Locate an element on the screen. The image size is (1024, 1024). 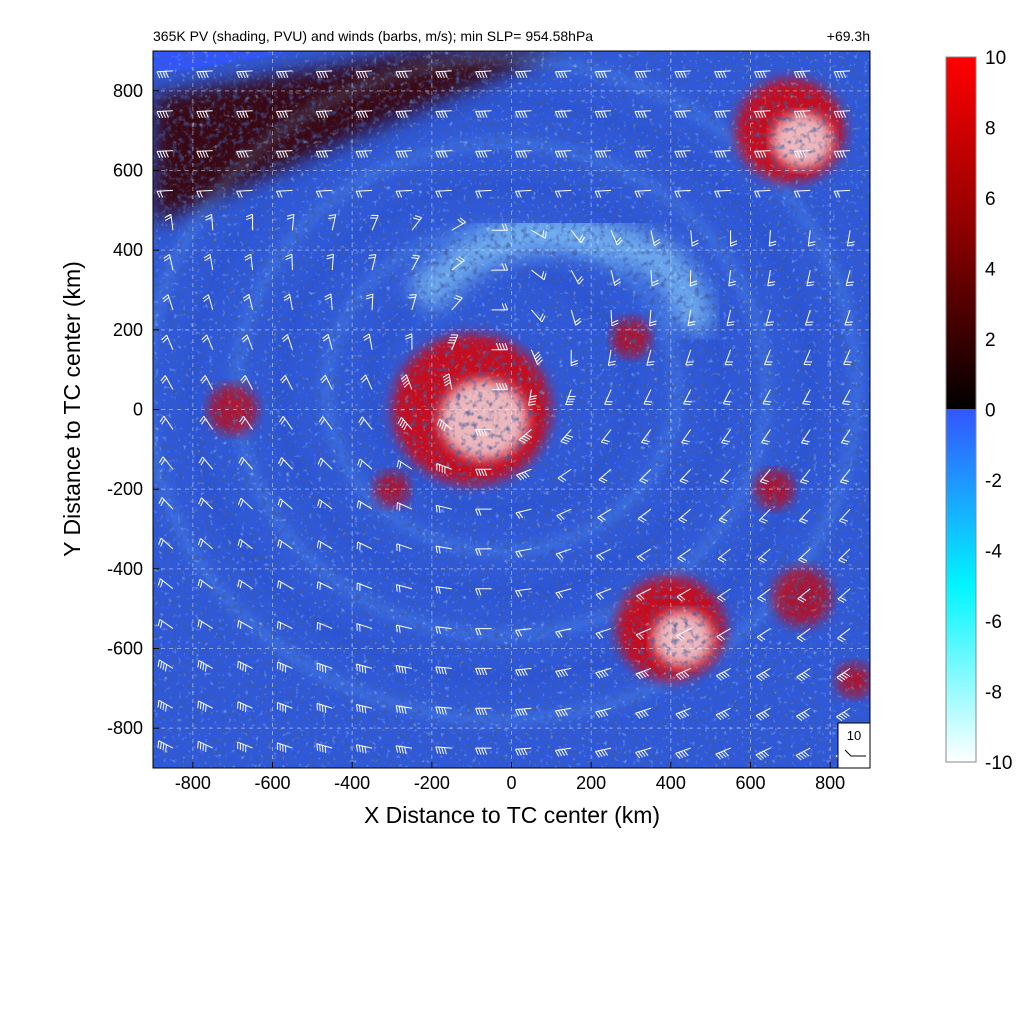
x-axis-title: X Distance to TC center (km) is located at coordinates (512, 815).